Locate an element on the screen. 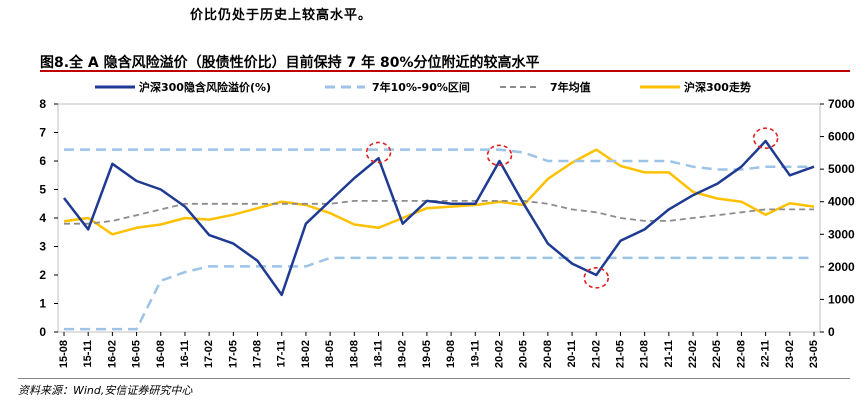  x-tick-label: 18-05 is located at coordinates (330, 354).